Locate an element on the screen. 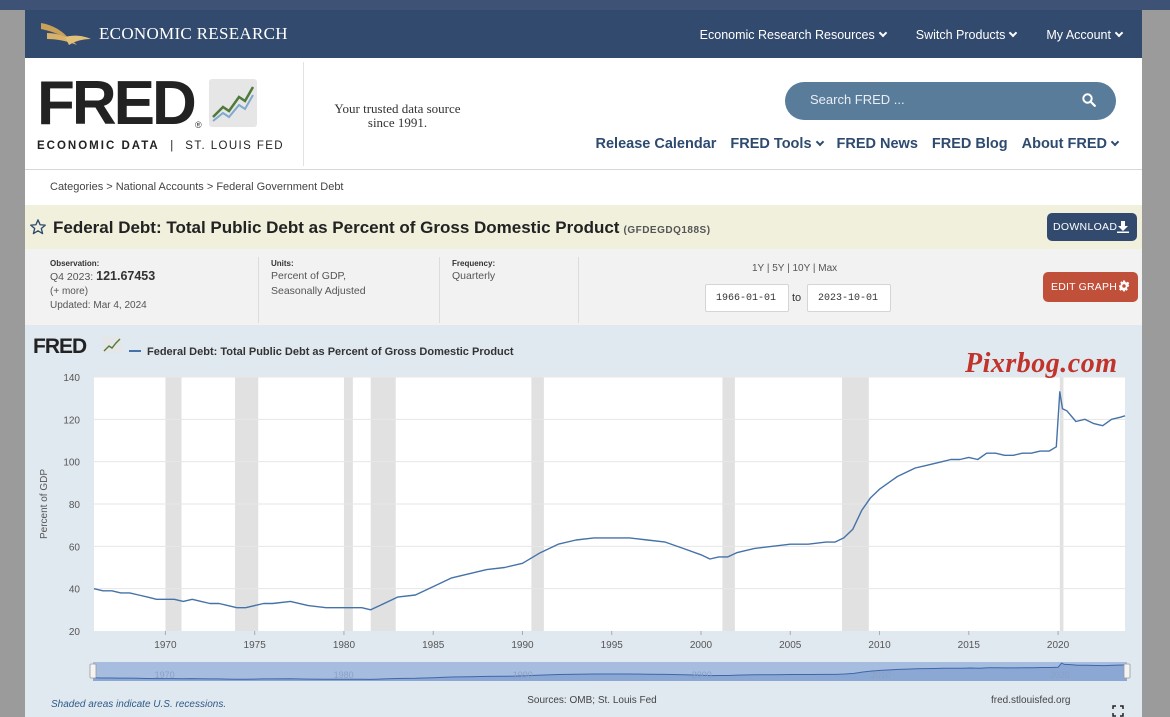  download-button: DOWNLOAD is located at coordinates (1092, 227).